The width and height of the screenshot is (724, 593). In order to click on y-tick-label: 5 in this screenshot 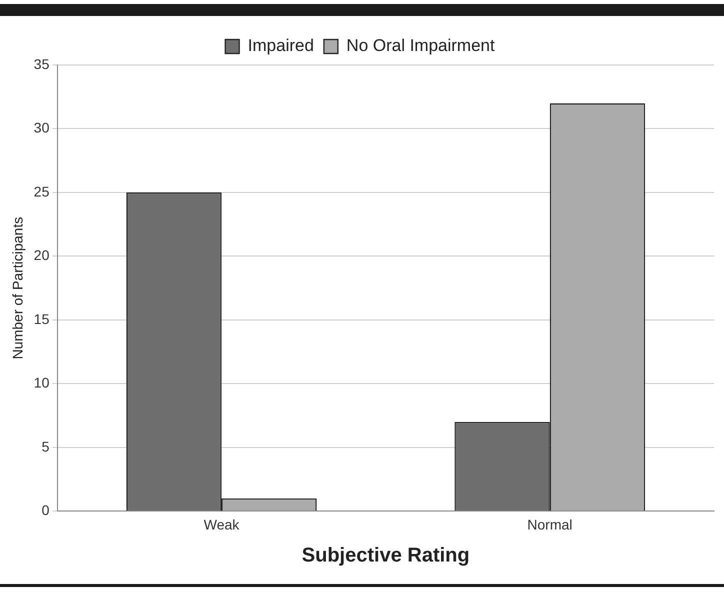, I will do `click(46, 446)`.